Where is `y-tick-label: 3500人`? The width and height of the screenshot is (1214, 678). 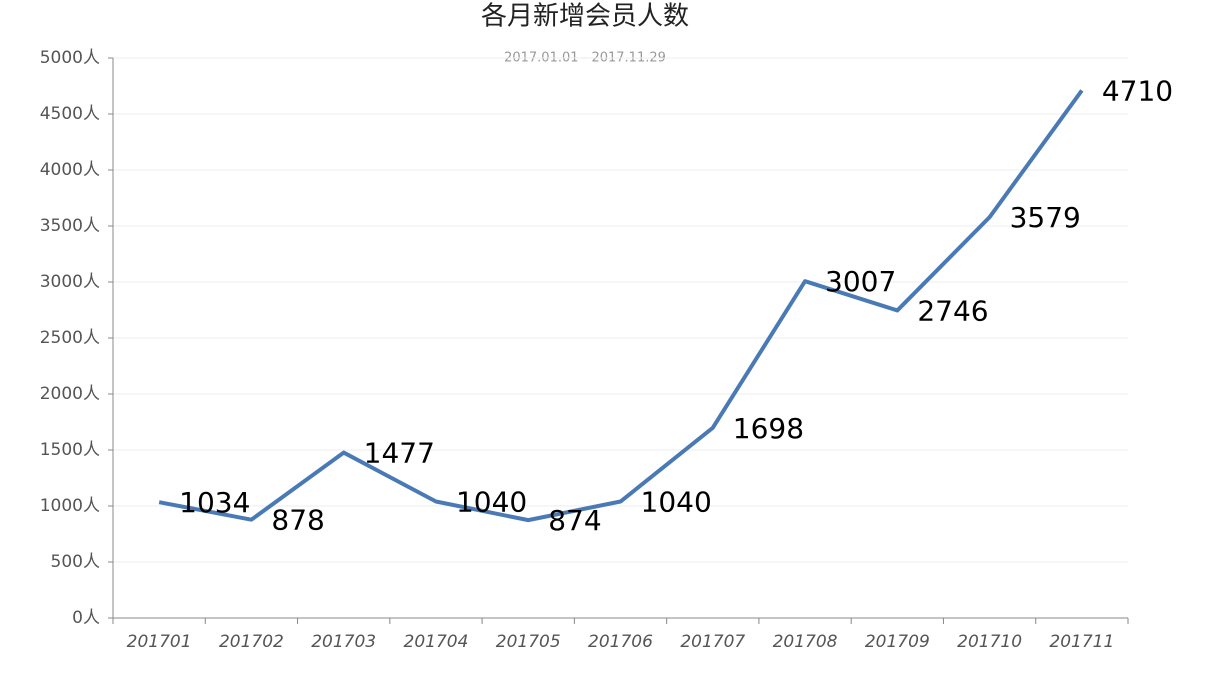 y-tick-label: 3500人 is located at coordinates (70, 226).